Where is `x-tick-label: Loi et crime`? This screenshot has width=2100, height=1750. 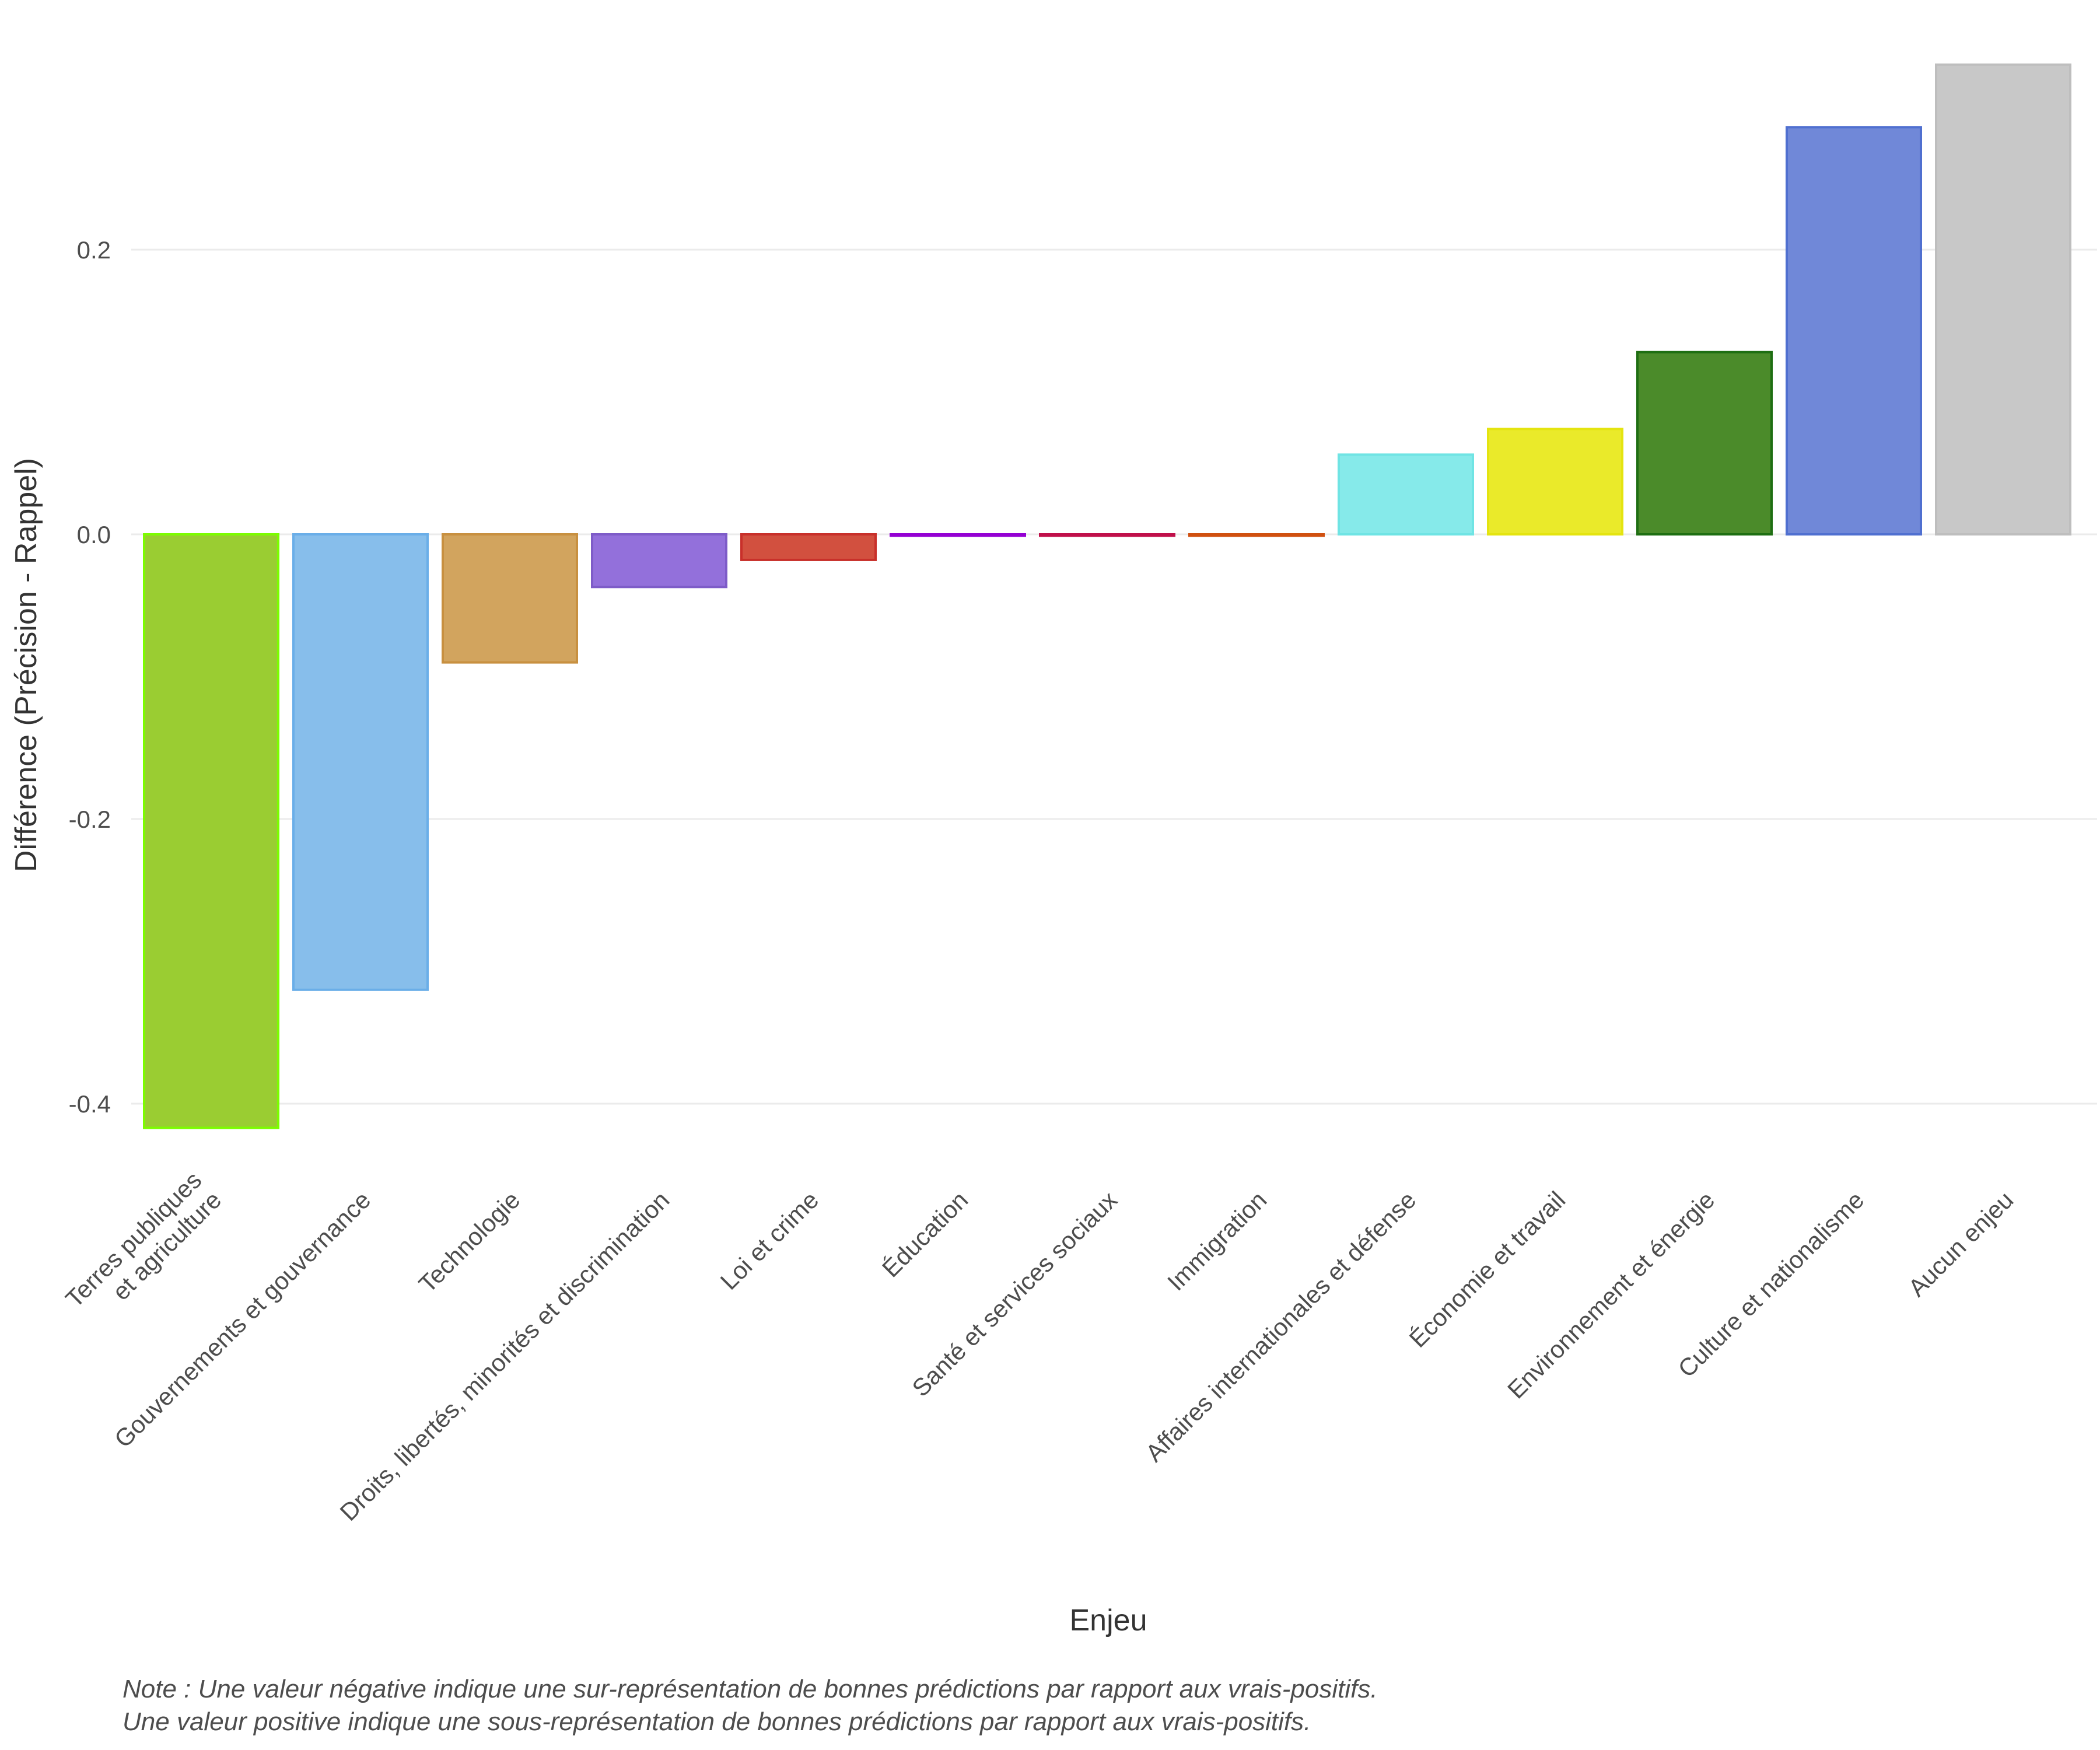
x-tick-label: Loi et crime is located at coordinates (769, 1240).